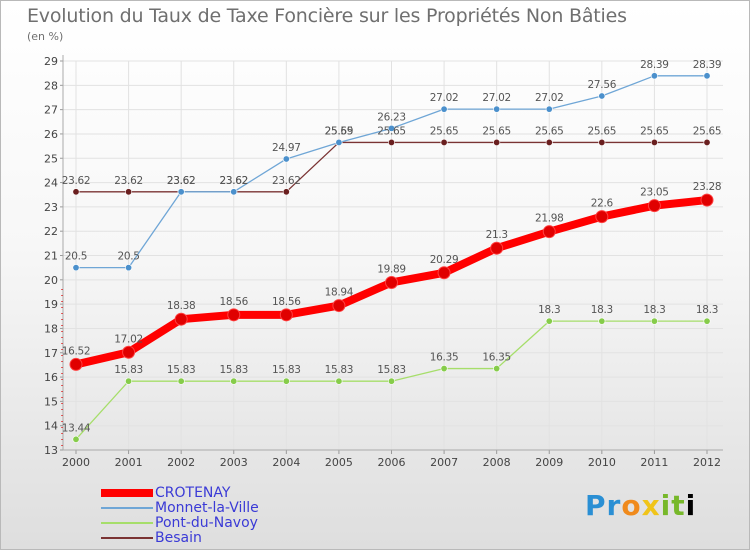 Image resolution: width=750 pixels, height=550 pixels. I want to click on data-label: 23.05, so click(654, 193).